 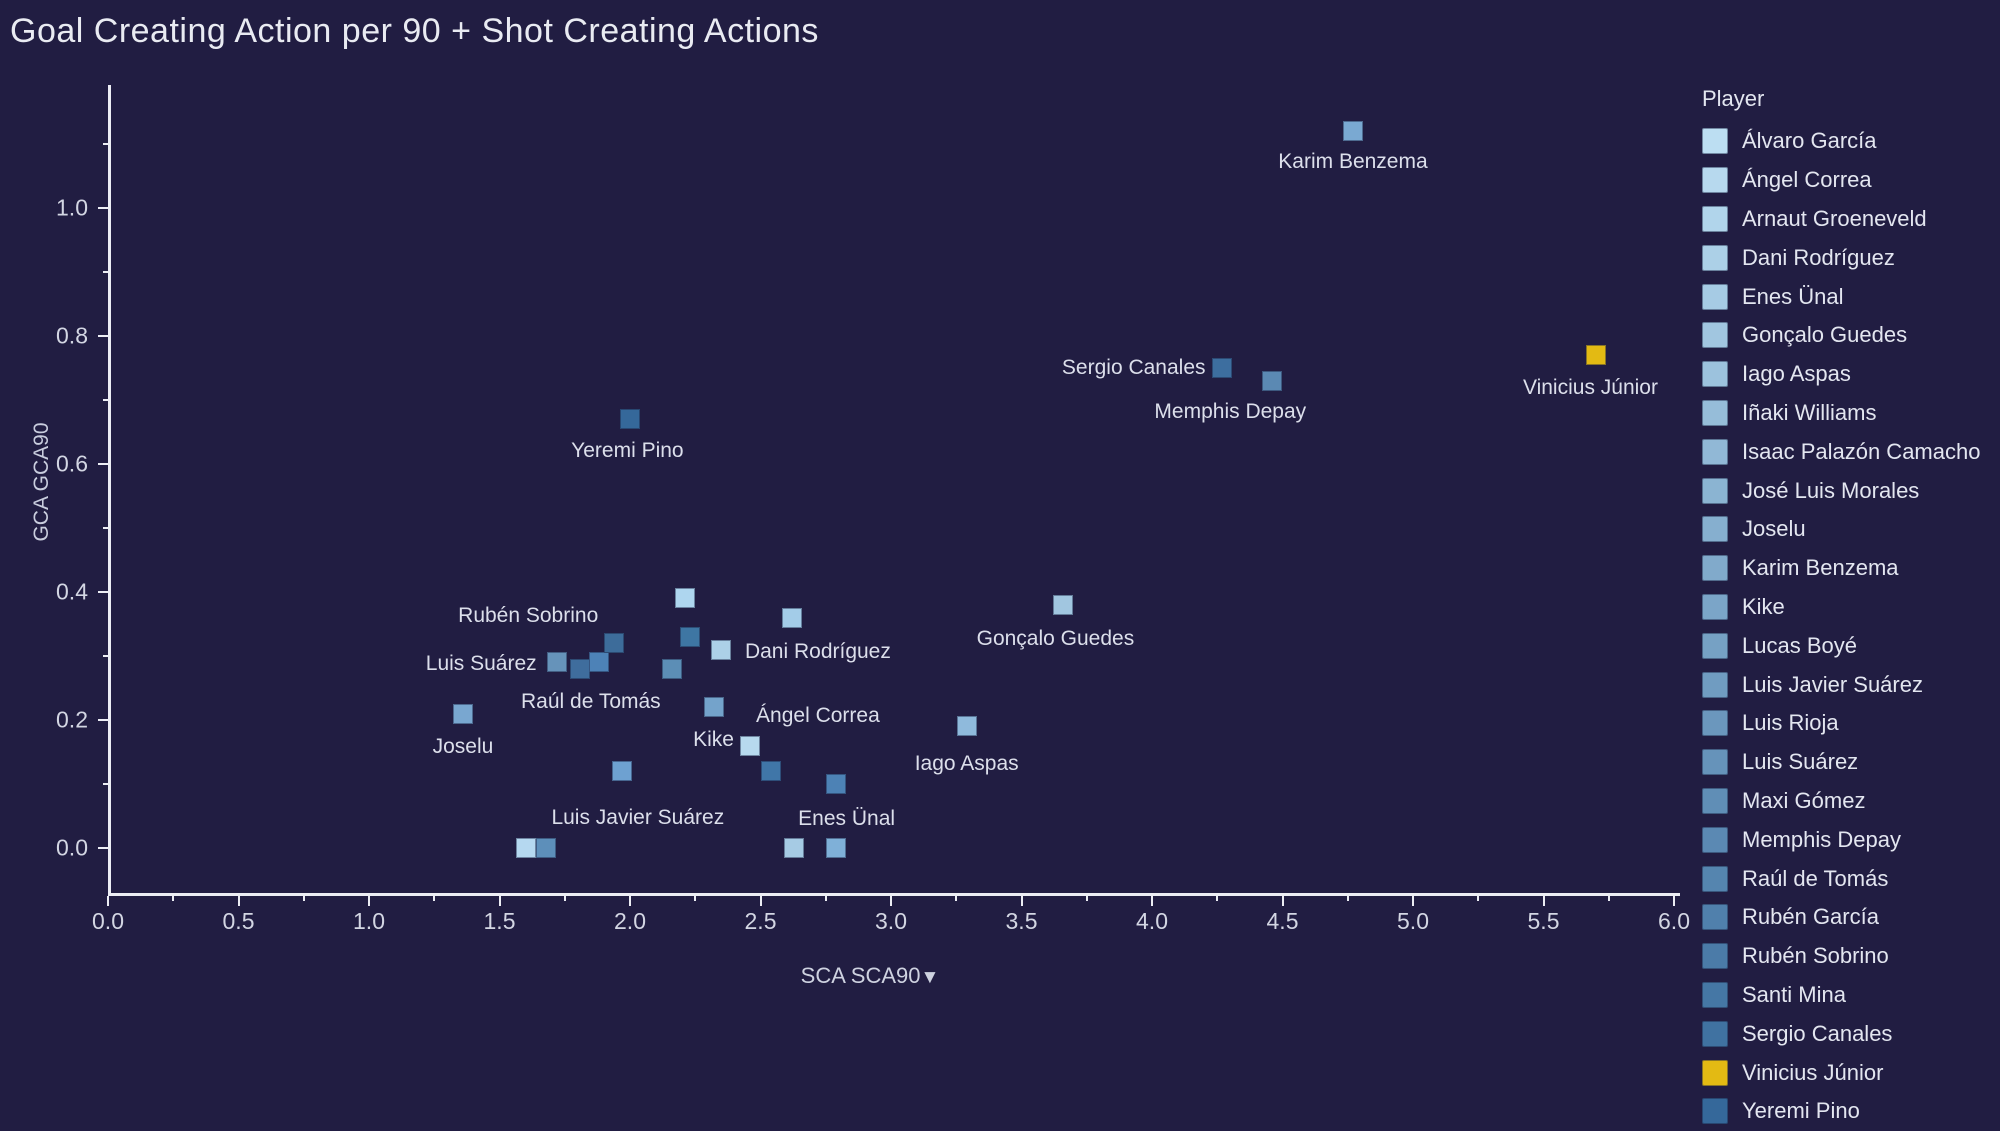 What do you see at coordinates (1801, 1111) in the screenshot?
I see `legend-item-label: Yeremi Pino` at bounding box center [1801, 1111].